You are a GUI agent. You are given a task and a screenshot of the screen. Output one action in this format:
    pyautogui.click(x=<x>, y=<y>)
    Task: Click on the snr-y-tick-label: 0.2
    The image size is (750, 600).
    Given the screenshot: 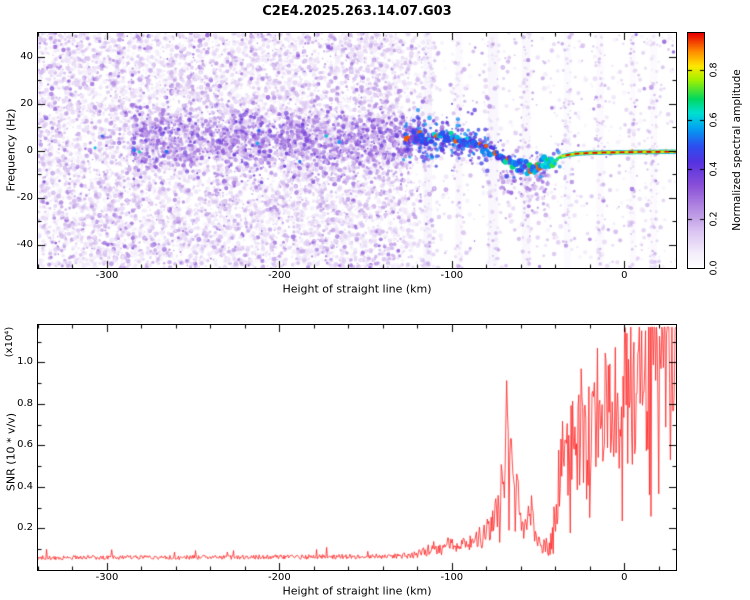 What is the action you would take?
    pyautogui.click(x=25, y=528)
    